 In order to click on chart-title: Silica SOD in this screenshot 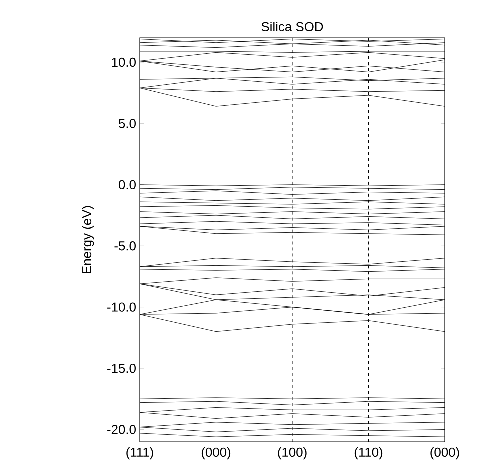, I will do `click(293, 27)`.